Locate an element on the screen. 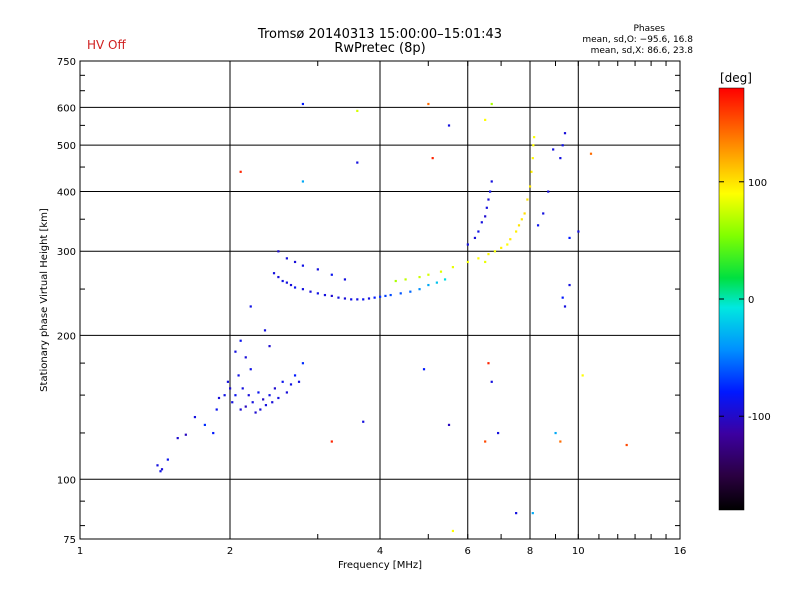 The width and height of the screenshot is (800, 600). x-tick-label: 6 is located at coordinates (468, 551).